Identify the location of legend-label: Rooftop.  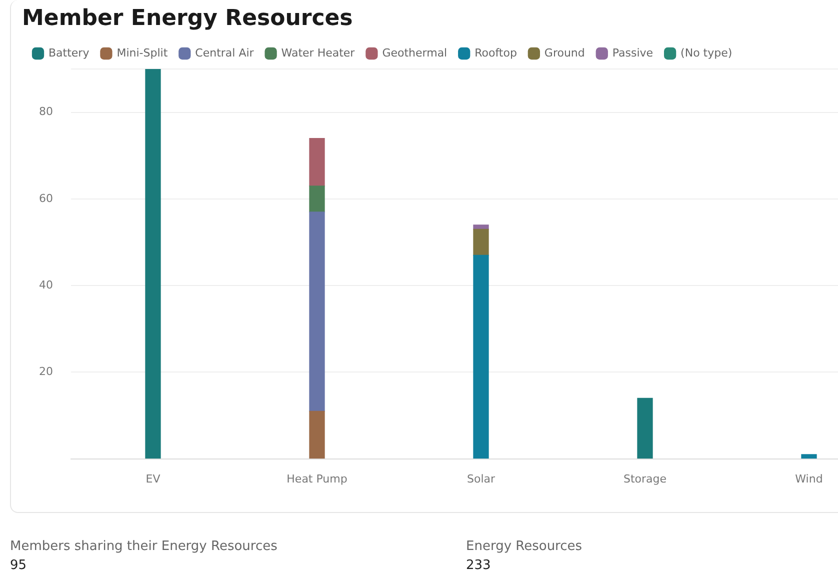
(495, 53).